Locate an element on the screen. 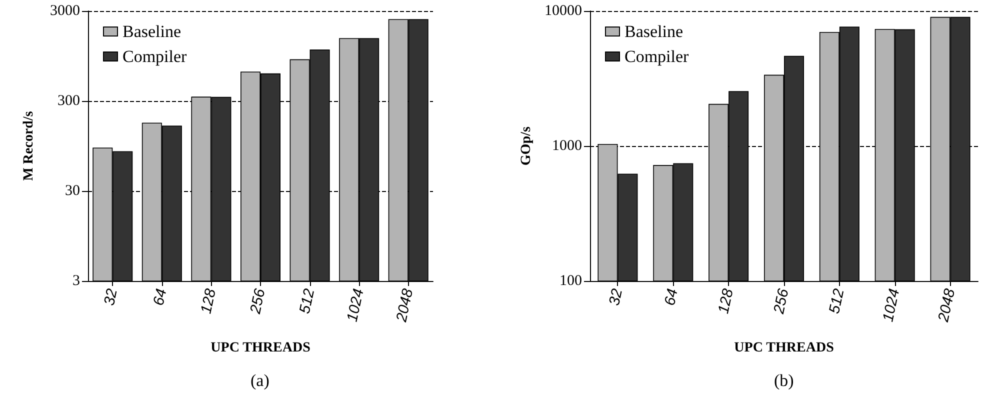 The height and width of the screenshot is (408, 986). y-axis-title: GOp/s is located at coordinates (526, 146).